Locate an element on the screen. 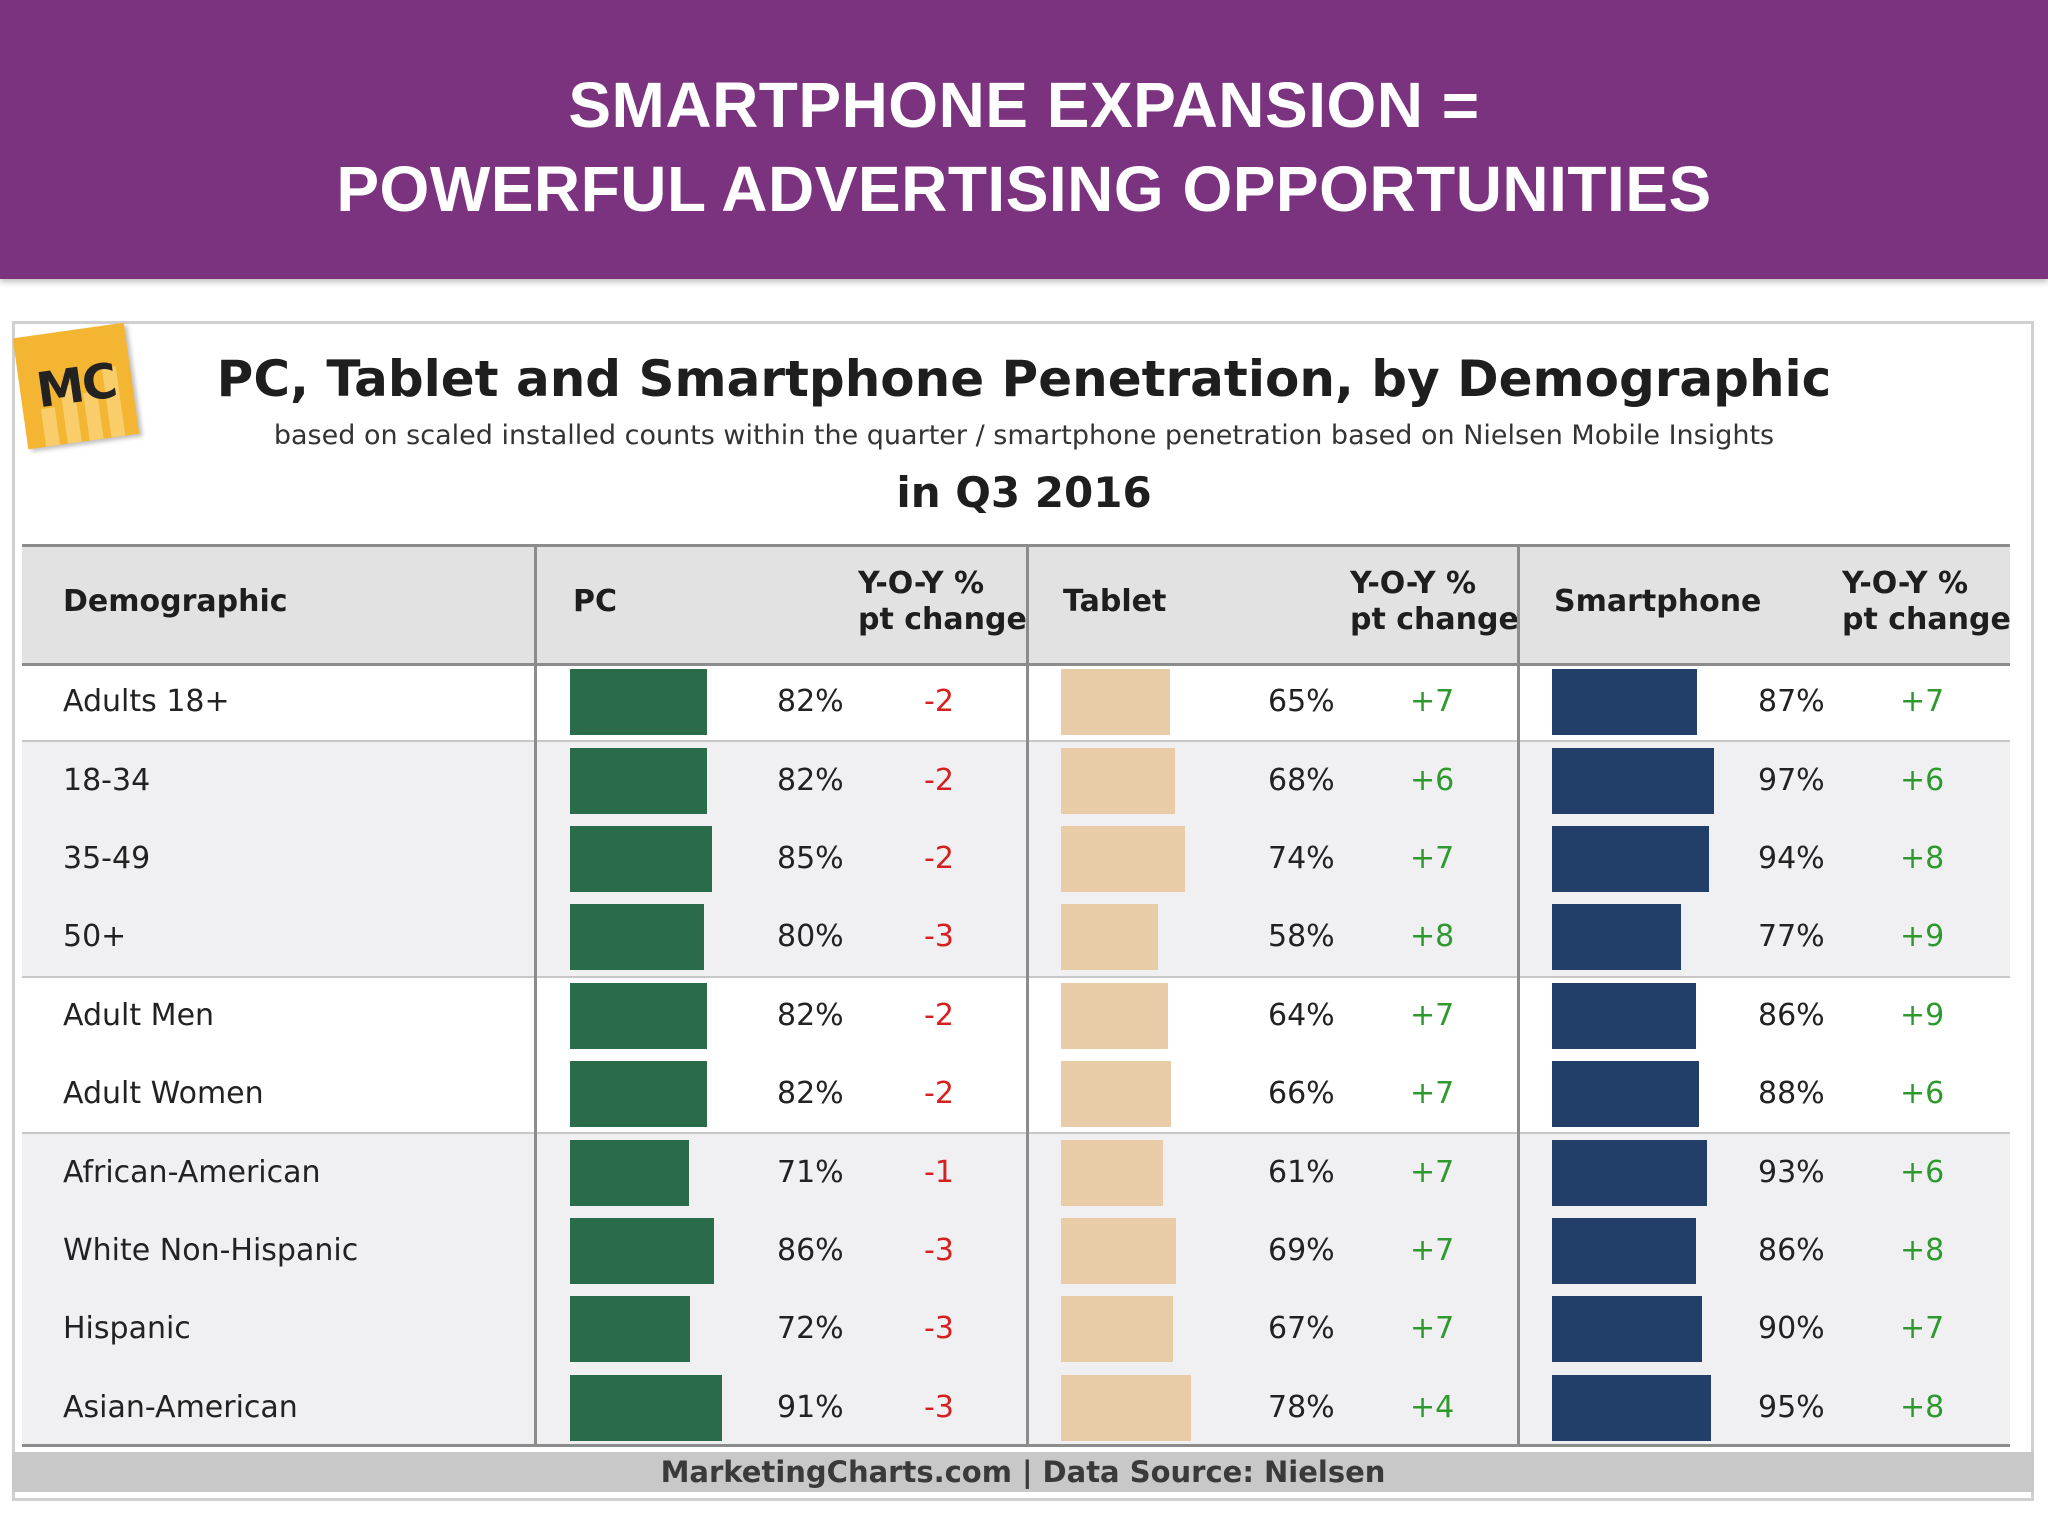 This screenshot has height=1536, width=2048. smartphone-value: 87% is located at coordinates (1791, 702).